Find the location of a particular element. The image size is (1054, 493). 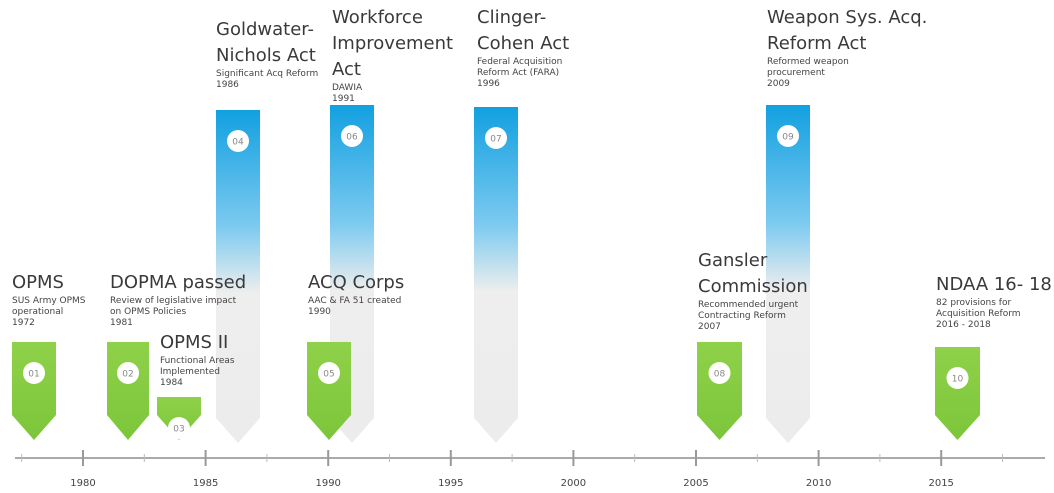

event-number: 03 is located at coordinates (178, 430).